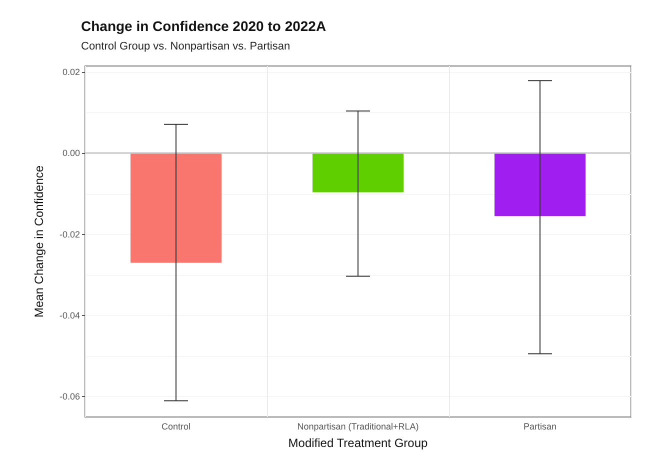 The height and width of the screenshot is (462, 647). What do you see at coordinates (71, 153) in the screenshot?
I see `y-tick-label: 0.00` at bounding box center [71, 153].